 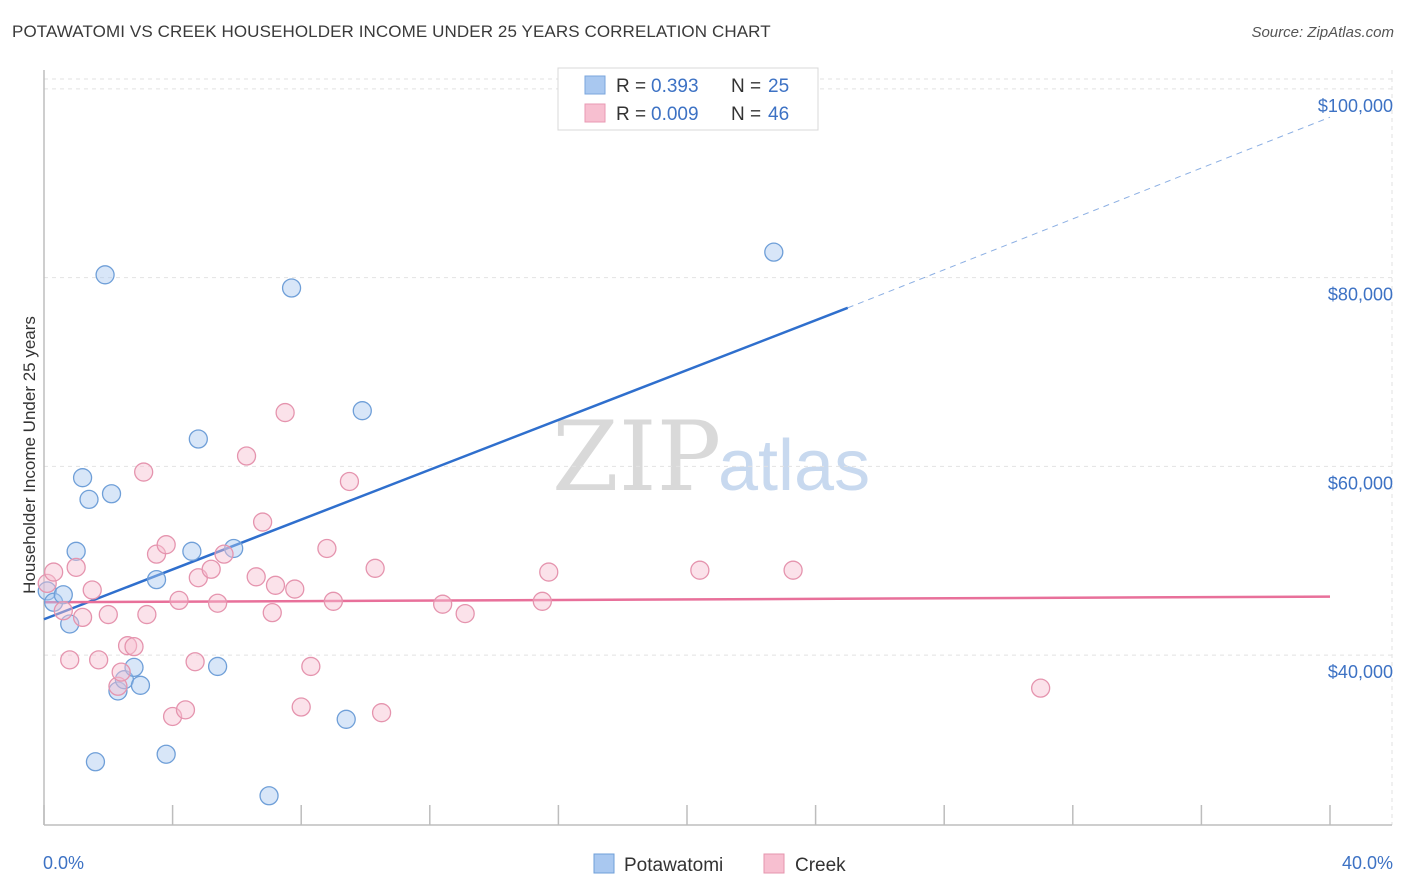 I want to click on y-tick-label-1: $60,000, so click(x=1360, y=483).